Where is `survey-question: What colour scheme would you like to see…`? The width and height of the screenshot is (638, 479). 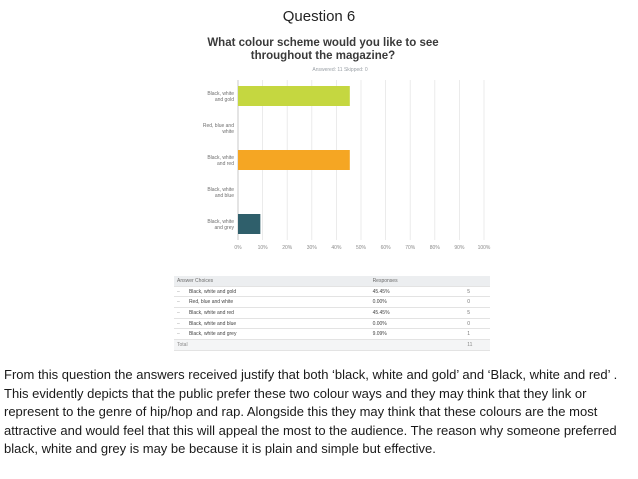
survey-question: What colour scheme would you like to see… is located at coordinates (323, 49).